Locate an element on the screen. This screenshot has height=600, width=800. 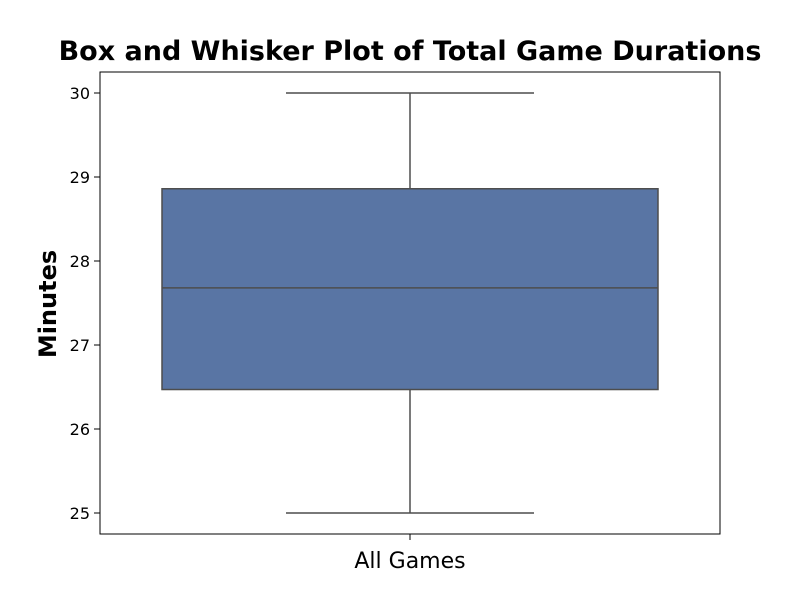
y-tick-label: 25 is located at coordinates (80, 513).